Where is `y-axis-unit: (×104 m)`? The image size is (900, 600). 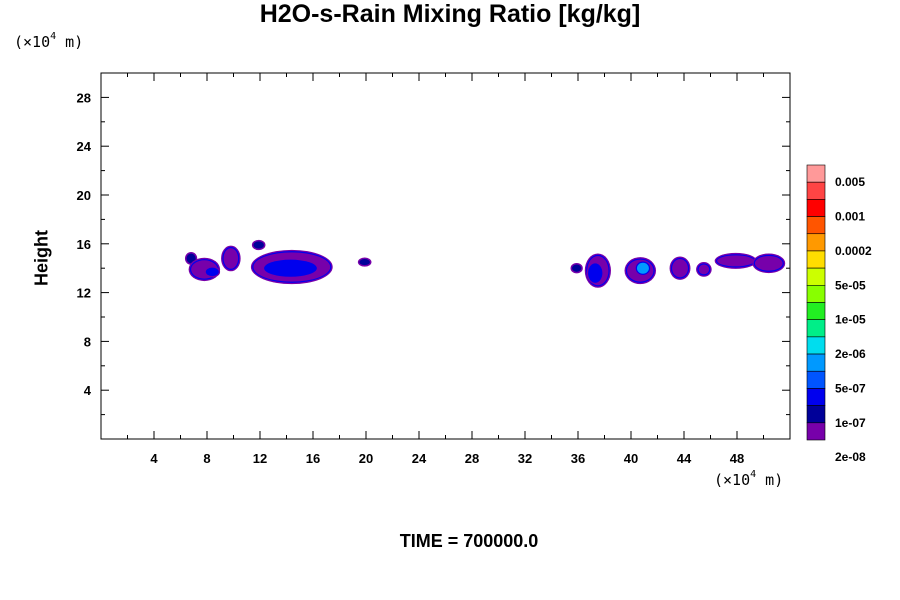
y-axis-unit: (×104 m) is located at coordinates (49, 41).